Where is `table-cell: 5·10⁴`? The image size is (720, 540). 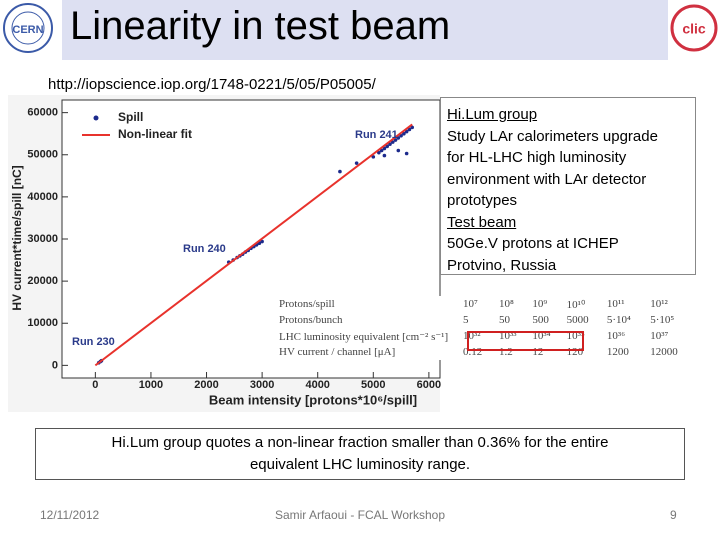 table-cell: 5·10⁴ is located at coordinates (618, 320).